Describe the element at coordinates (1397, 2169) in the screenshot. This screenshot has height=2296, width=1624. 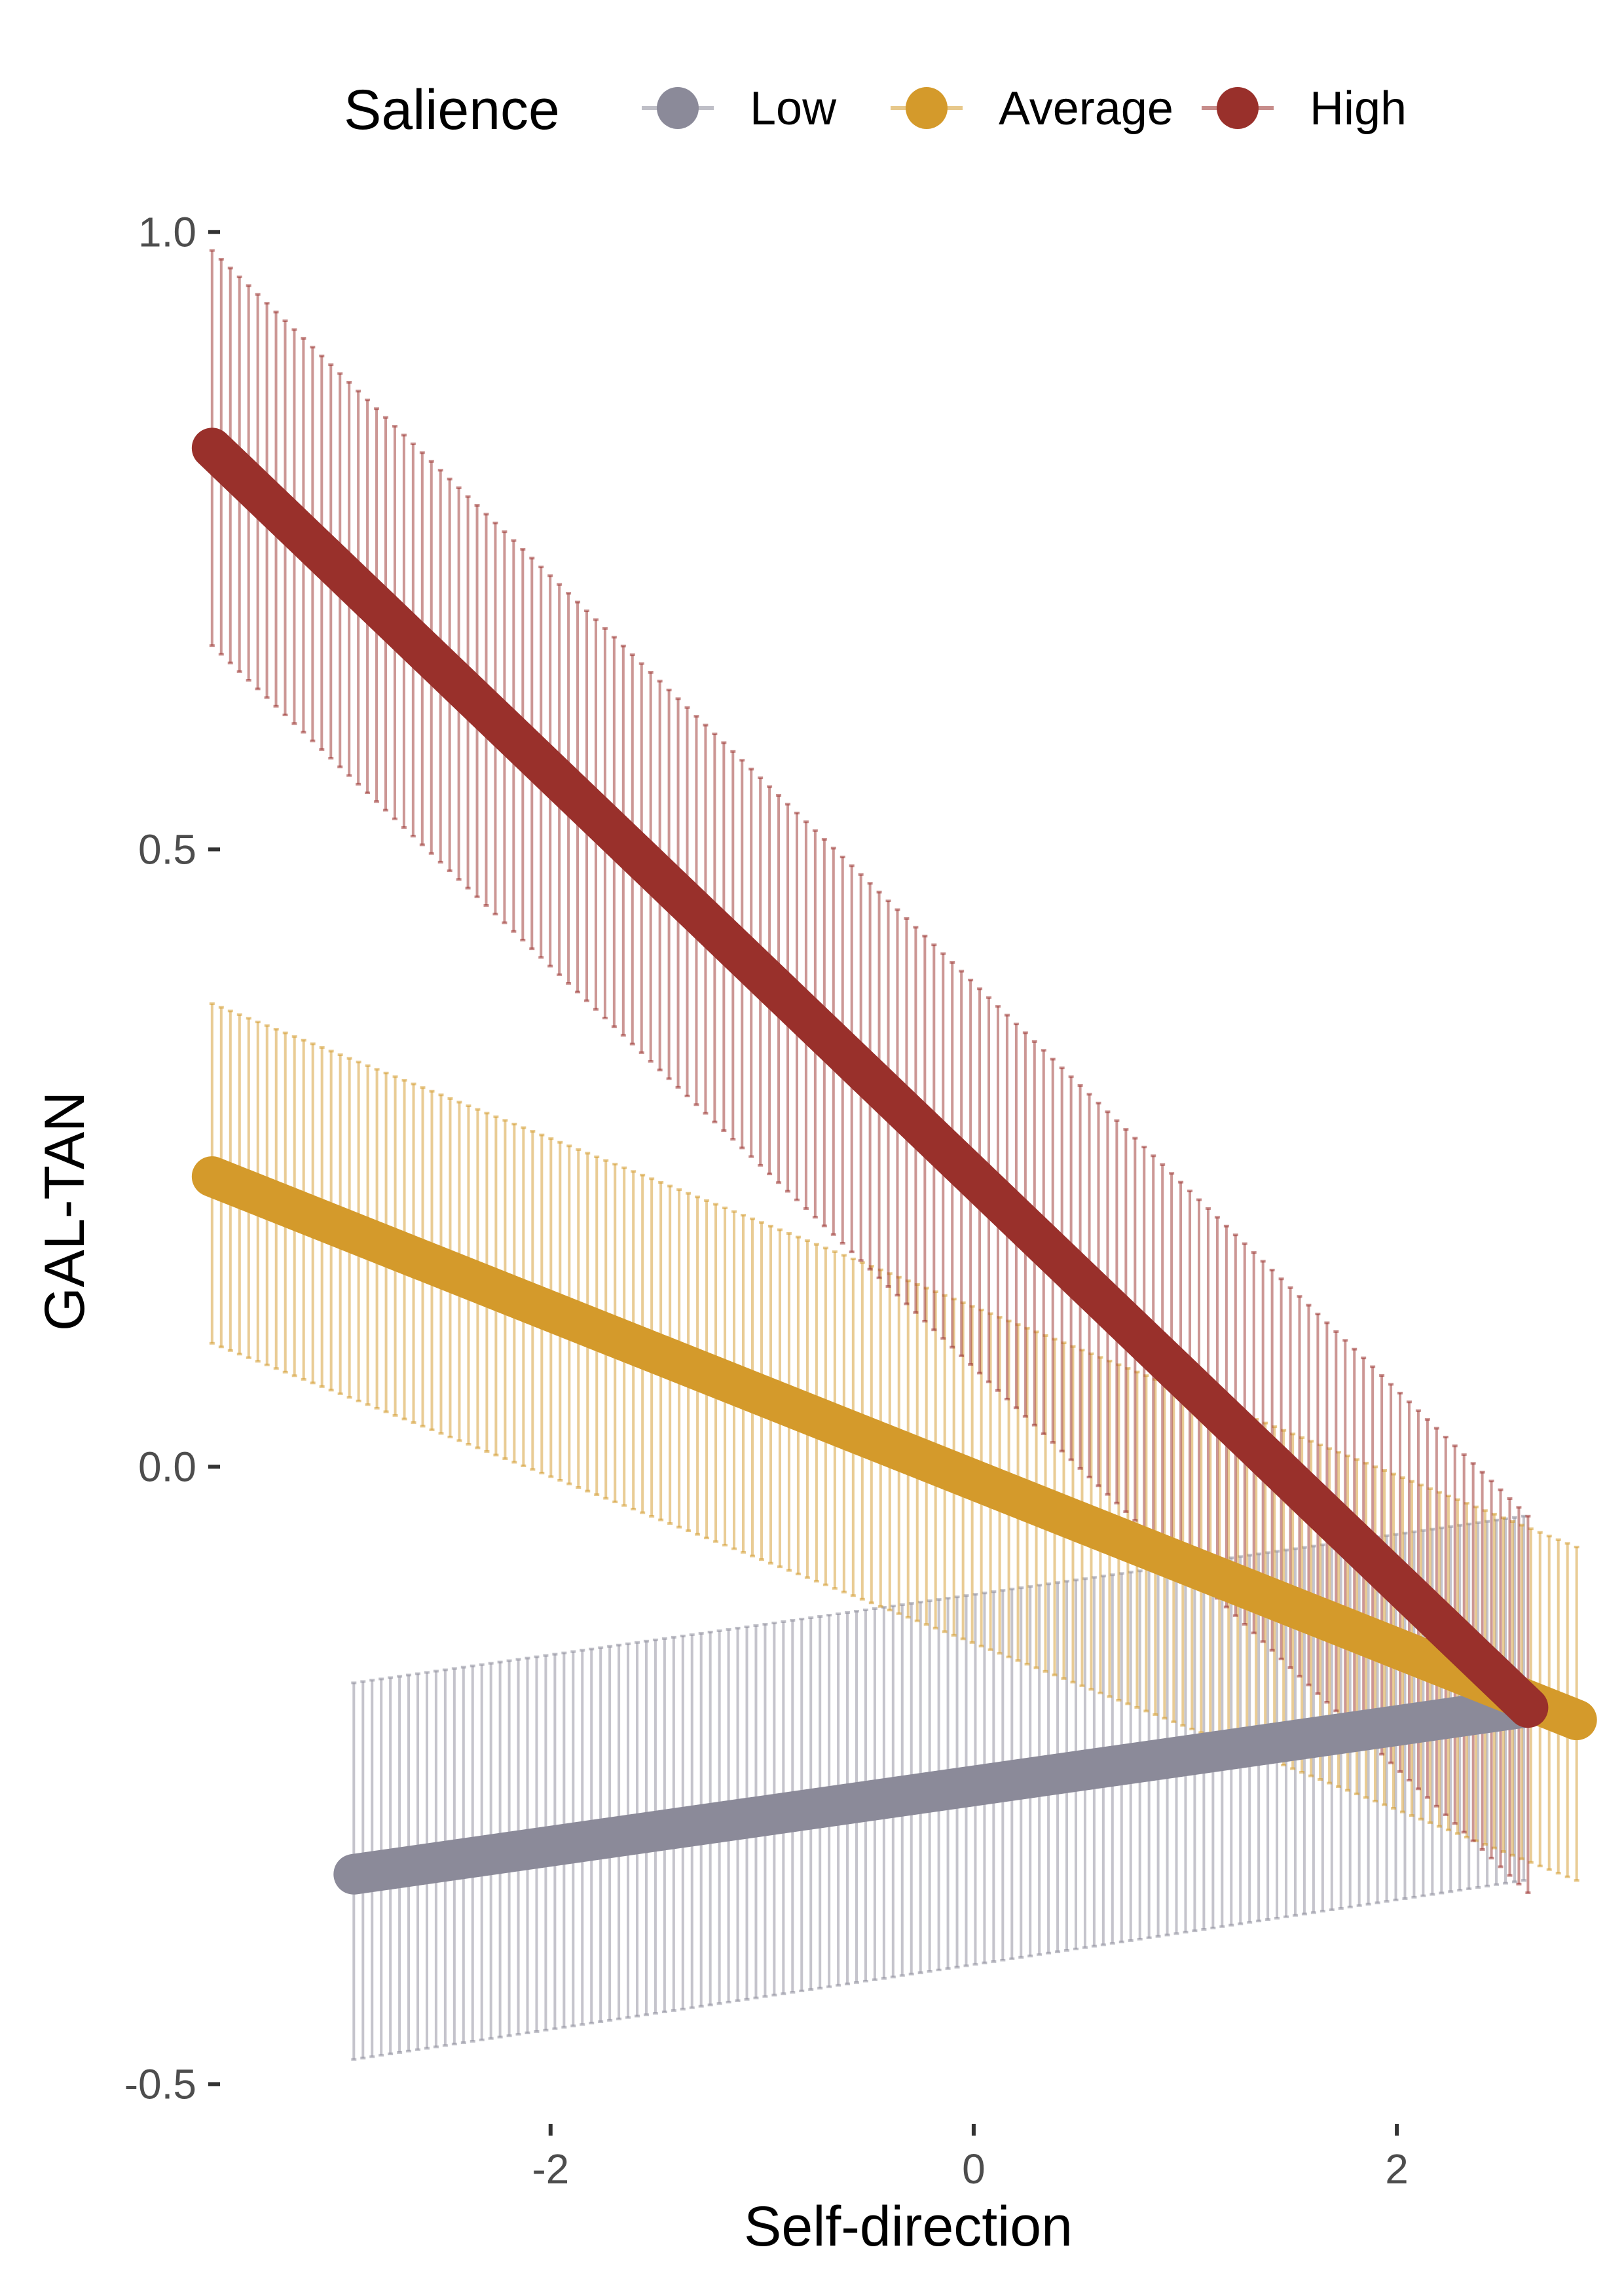
I see `x-tick-label: 2` at that location.